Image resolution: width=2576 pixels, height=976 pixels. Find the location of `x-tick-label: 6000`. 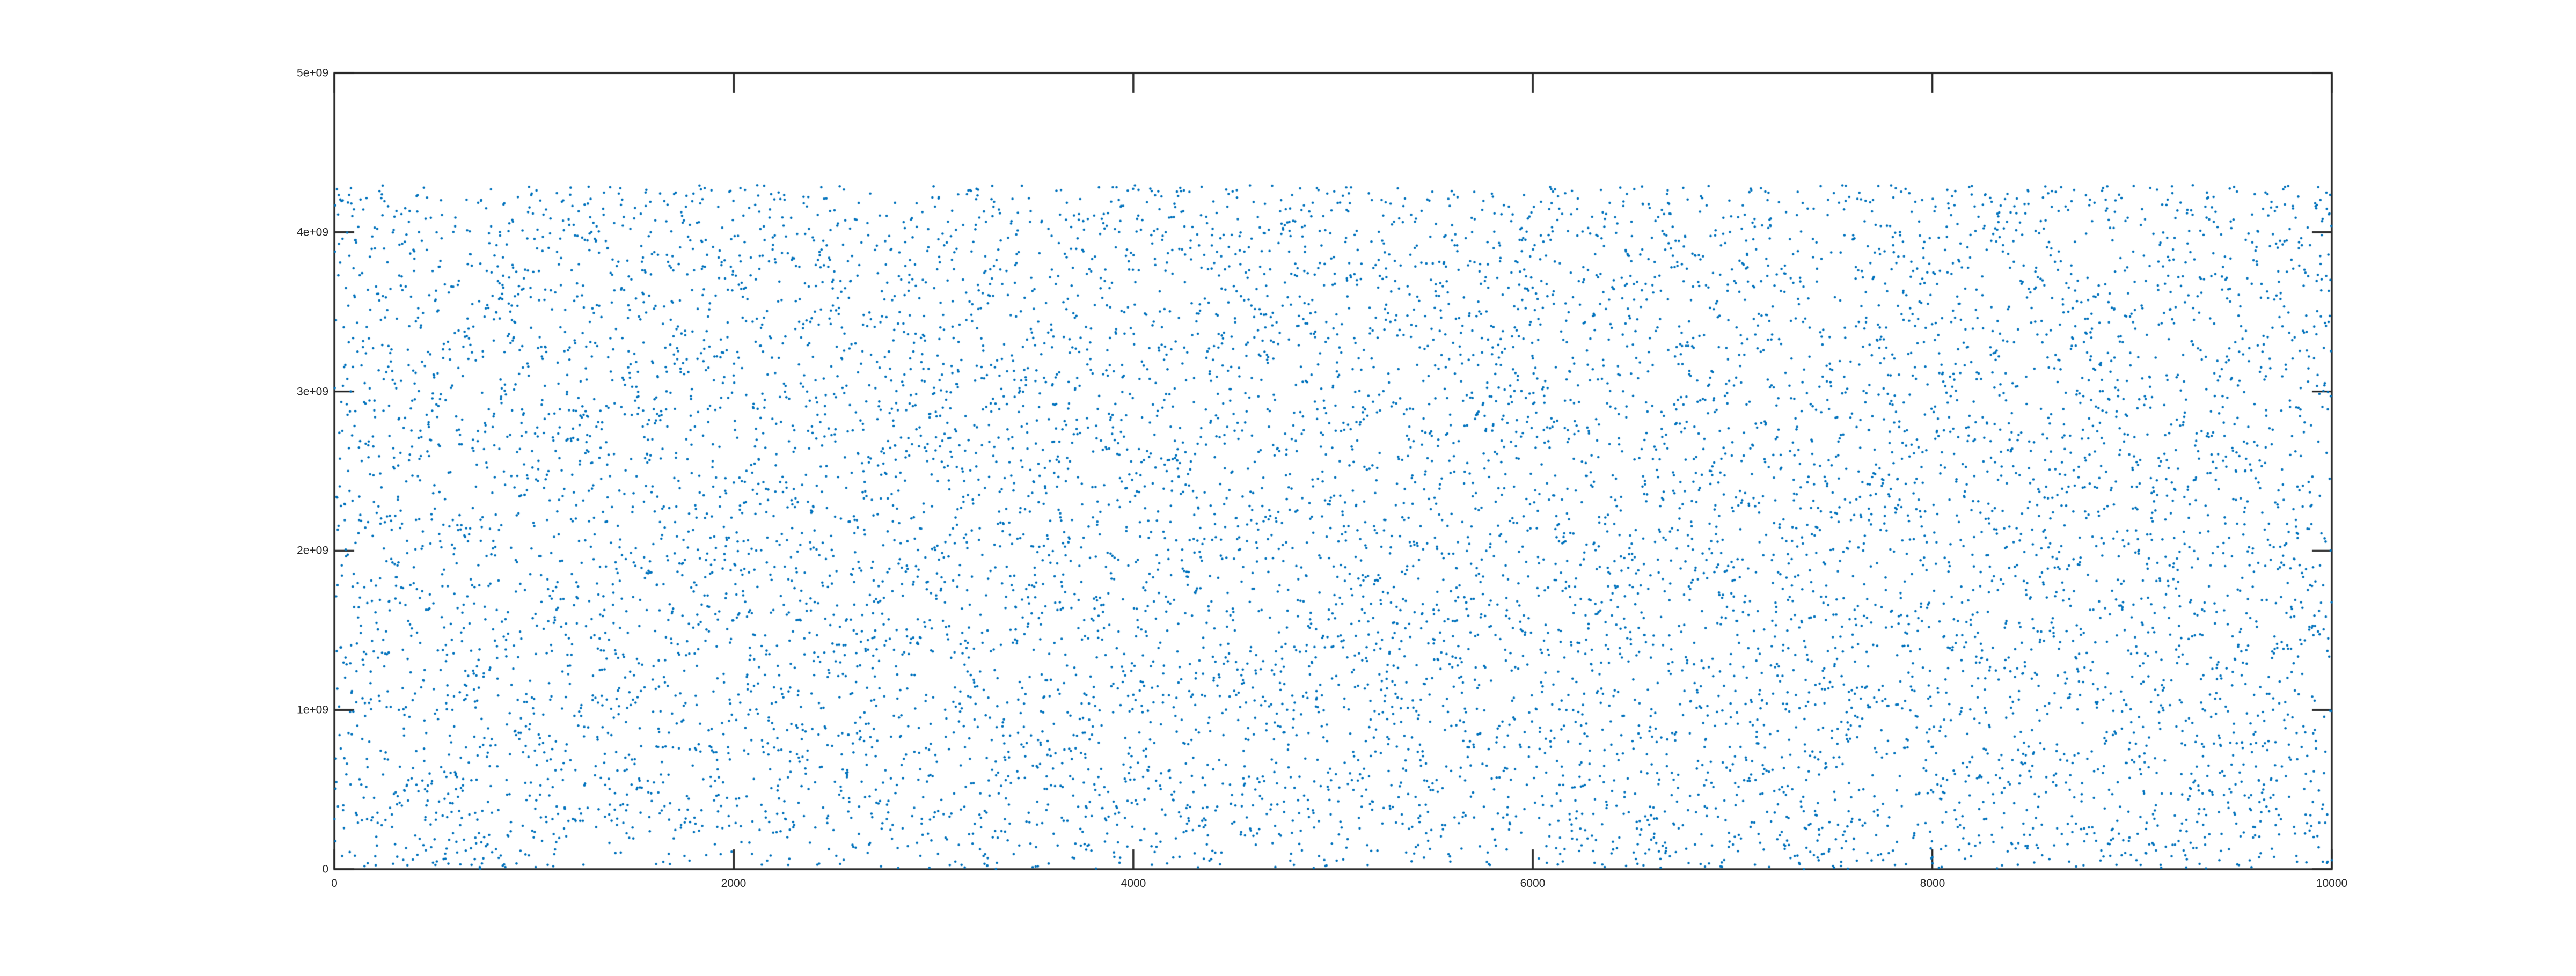

x-tick-label: 6000 is located at coordinates (1533, 884).